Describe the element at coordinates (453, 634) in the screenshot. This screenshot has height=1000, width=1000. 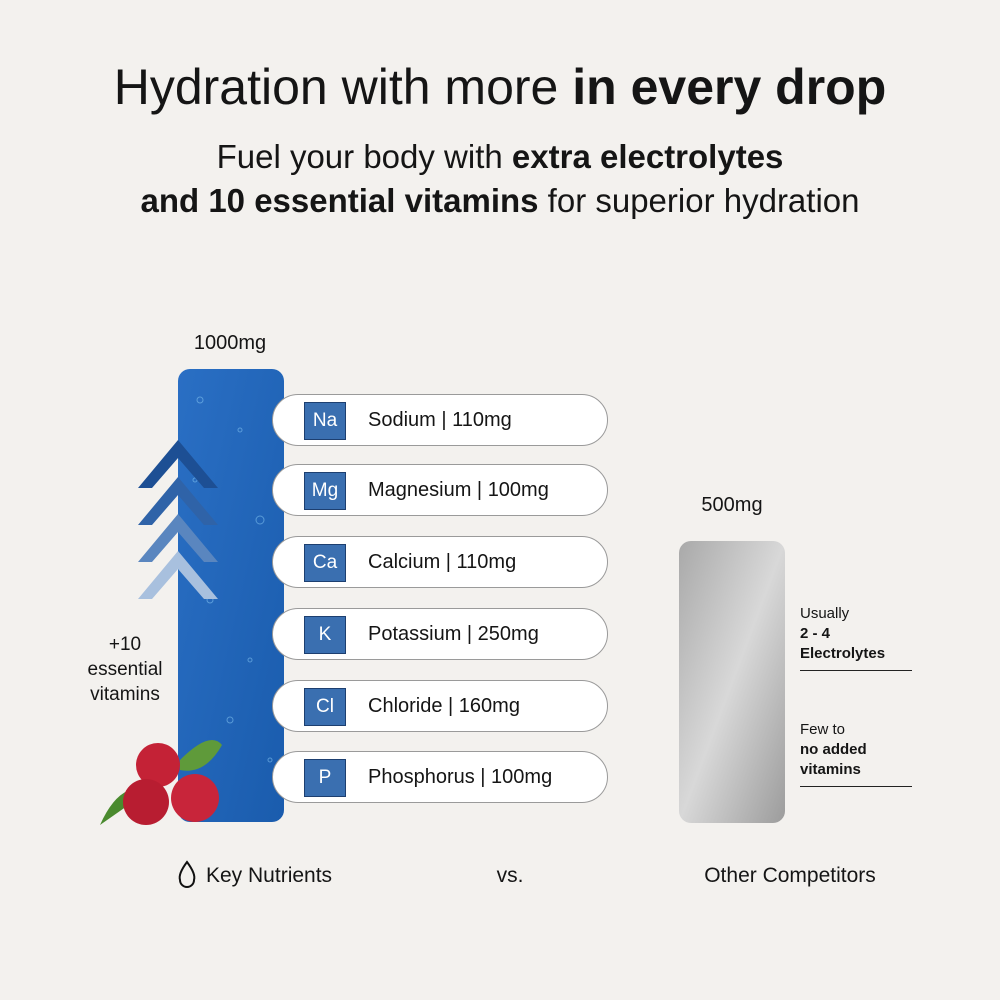
I see `nutrient-label: Potassium | 250mg` at that location.